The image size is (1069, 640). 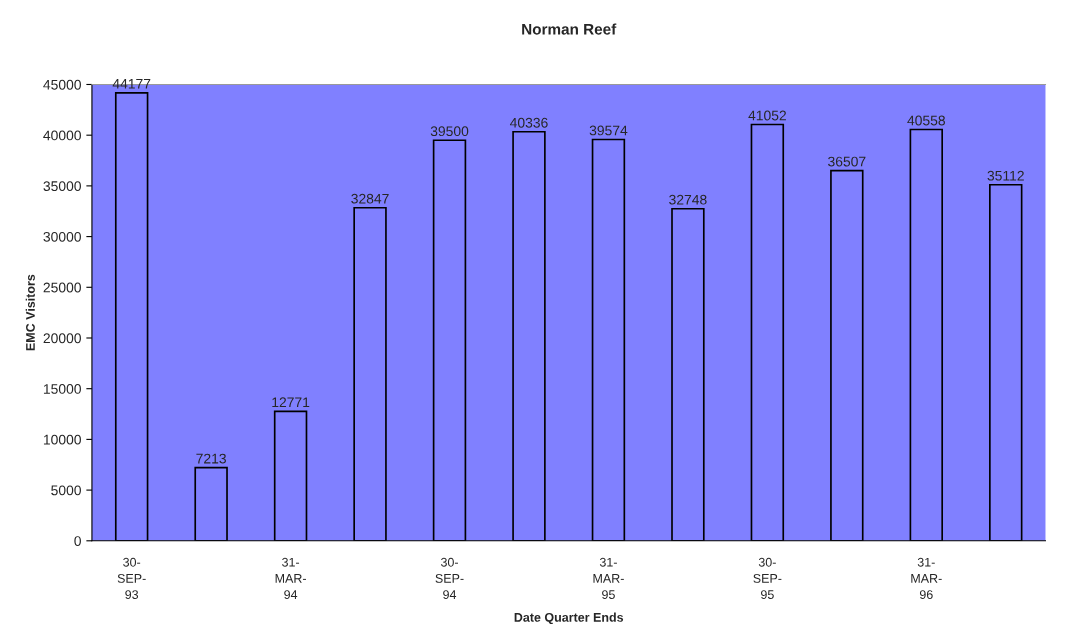 What do you see at coordinates (569, 29) in the screenshot?
I see `chart-title: Norman Reef` at bounding box center [569, 29].